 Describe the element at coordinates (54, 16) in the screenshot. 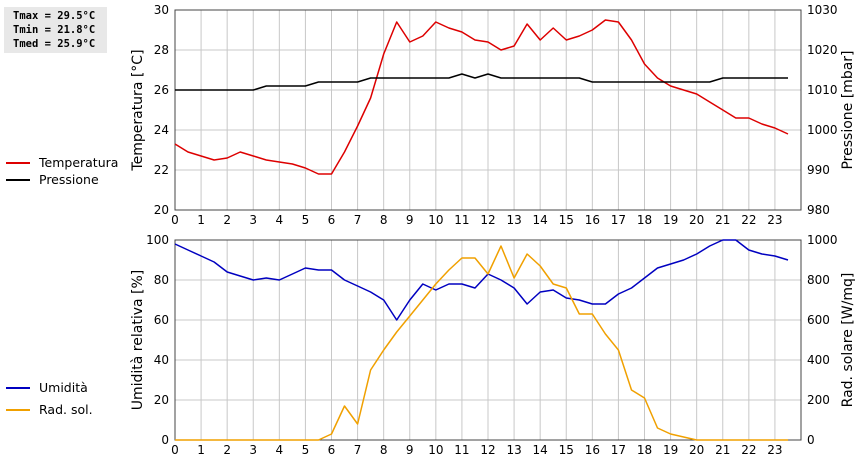

I see `tmax-label: Tmax = 29.5°C` at that location.